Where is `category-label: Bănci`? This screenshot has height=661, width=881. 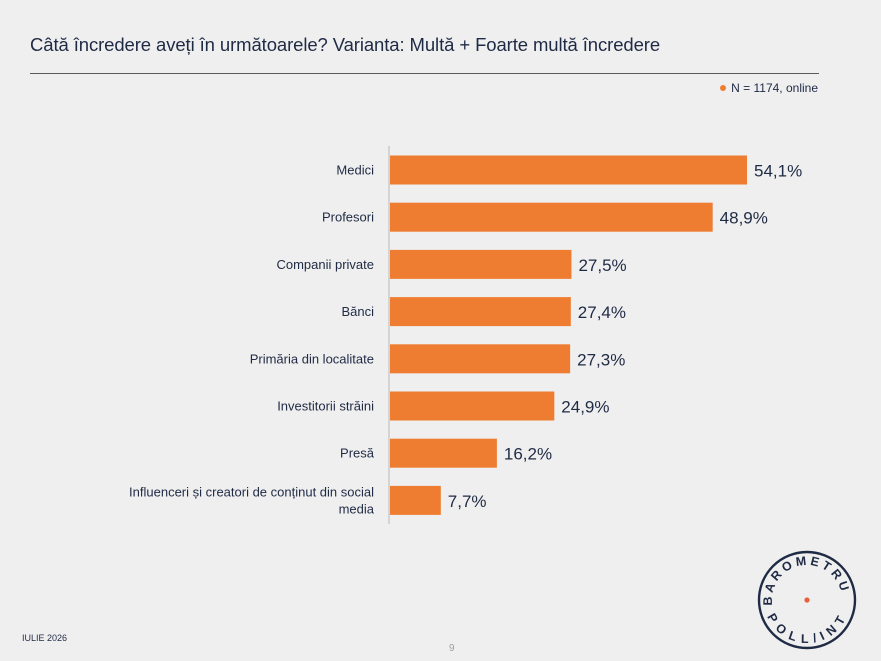
category-label: Bănci is located at coordinates (357, 311).